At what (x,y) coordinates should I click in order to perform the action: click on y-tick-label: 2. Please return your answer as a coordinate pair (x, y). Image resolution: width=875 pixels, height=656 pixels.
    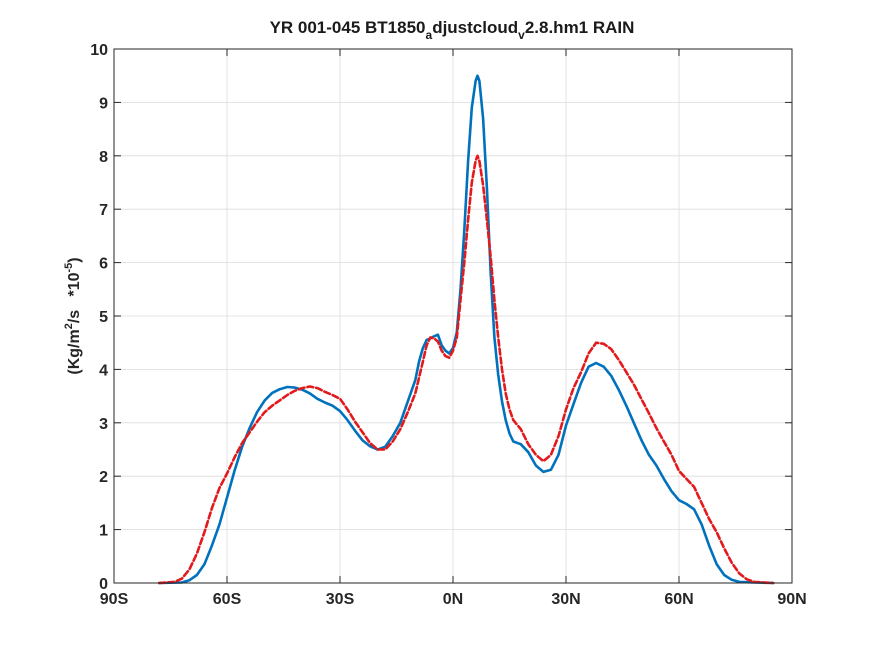
    Looking at the image, I should click on (103, 477).